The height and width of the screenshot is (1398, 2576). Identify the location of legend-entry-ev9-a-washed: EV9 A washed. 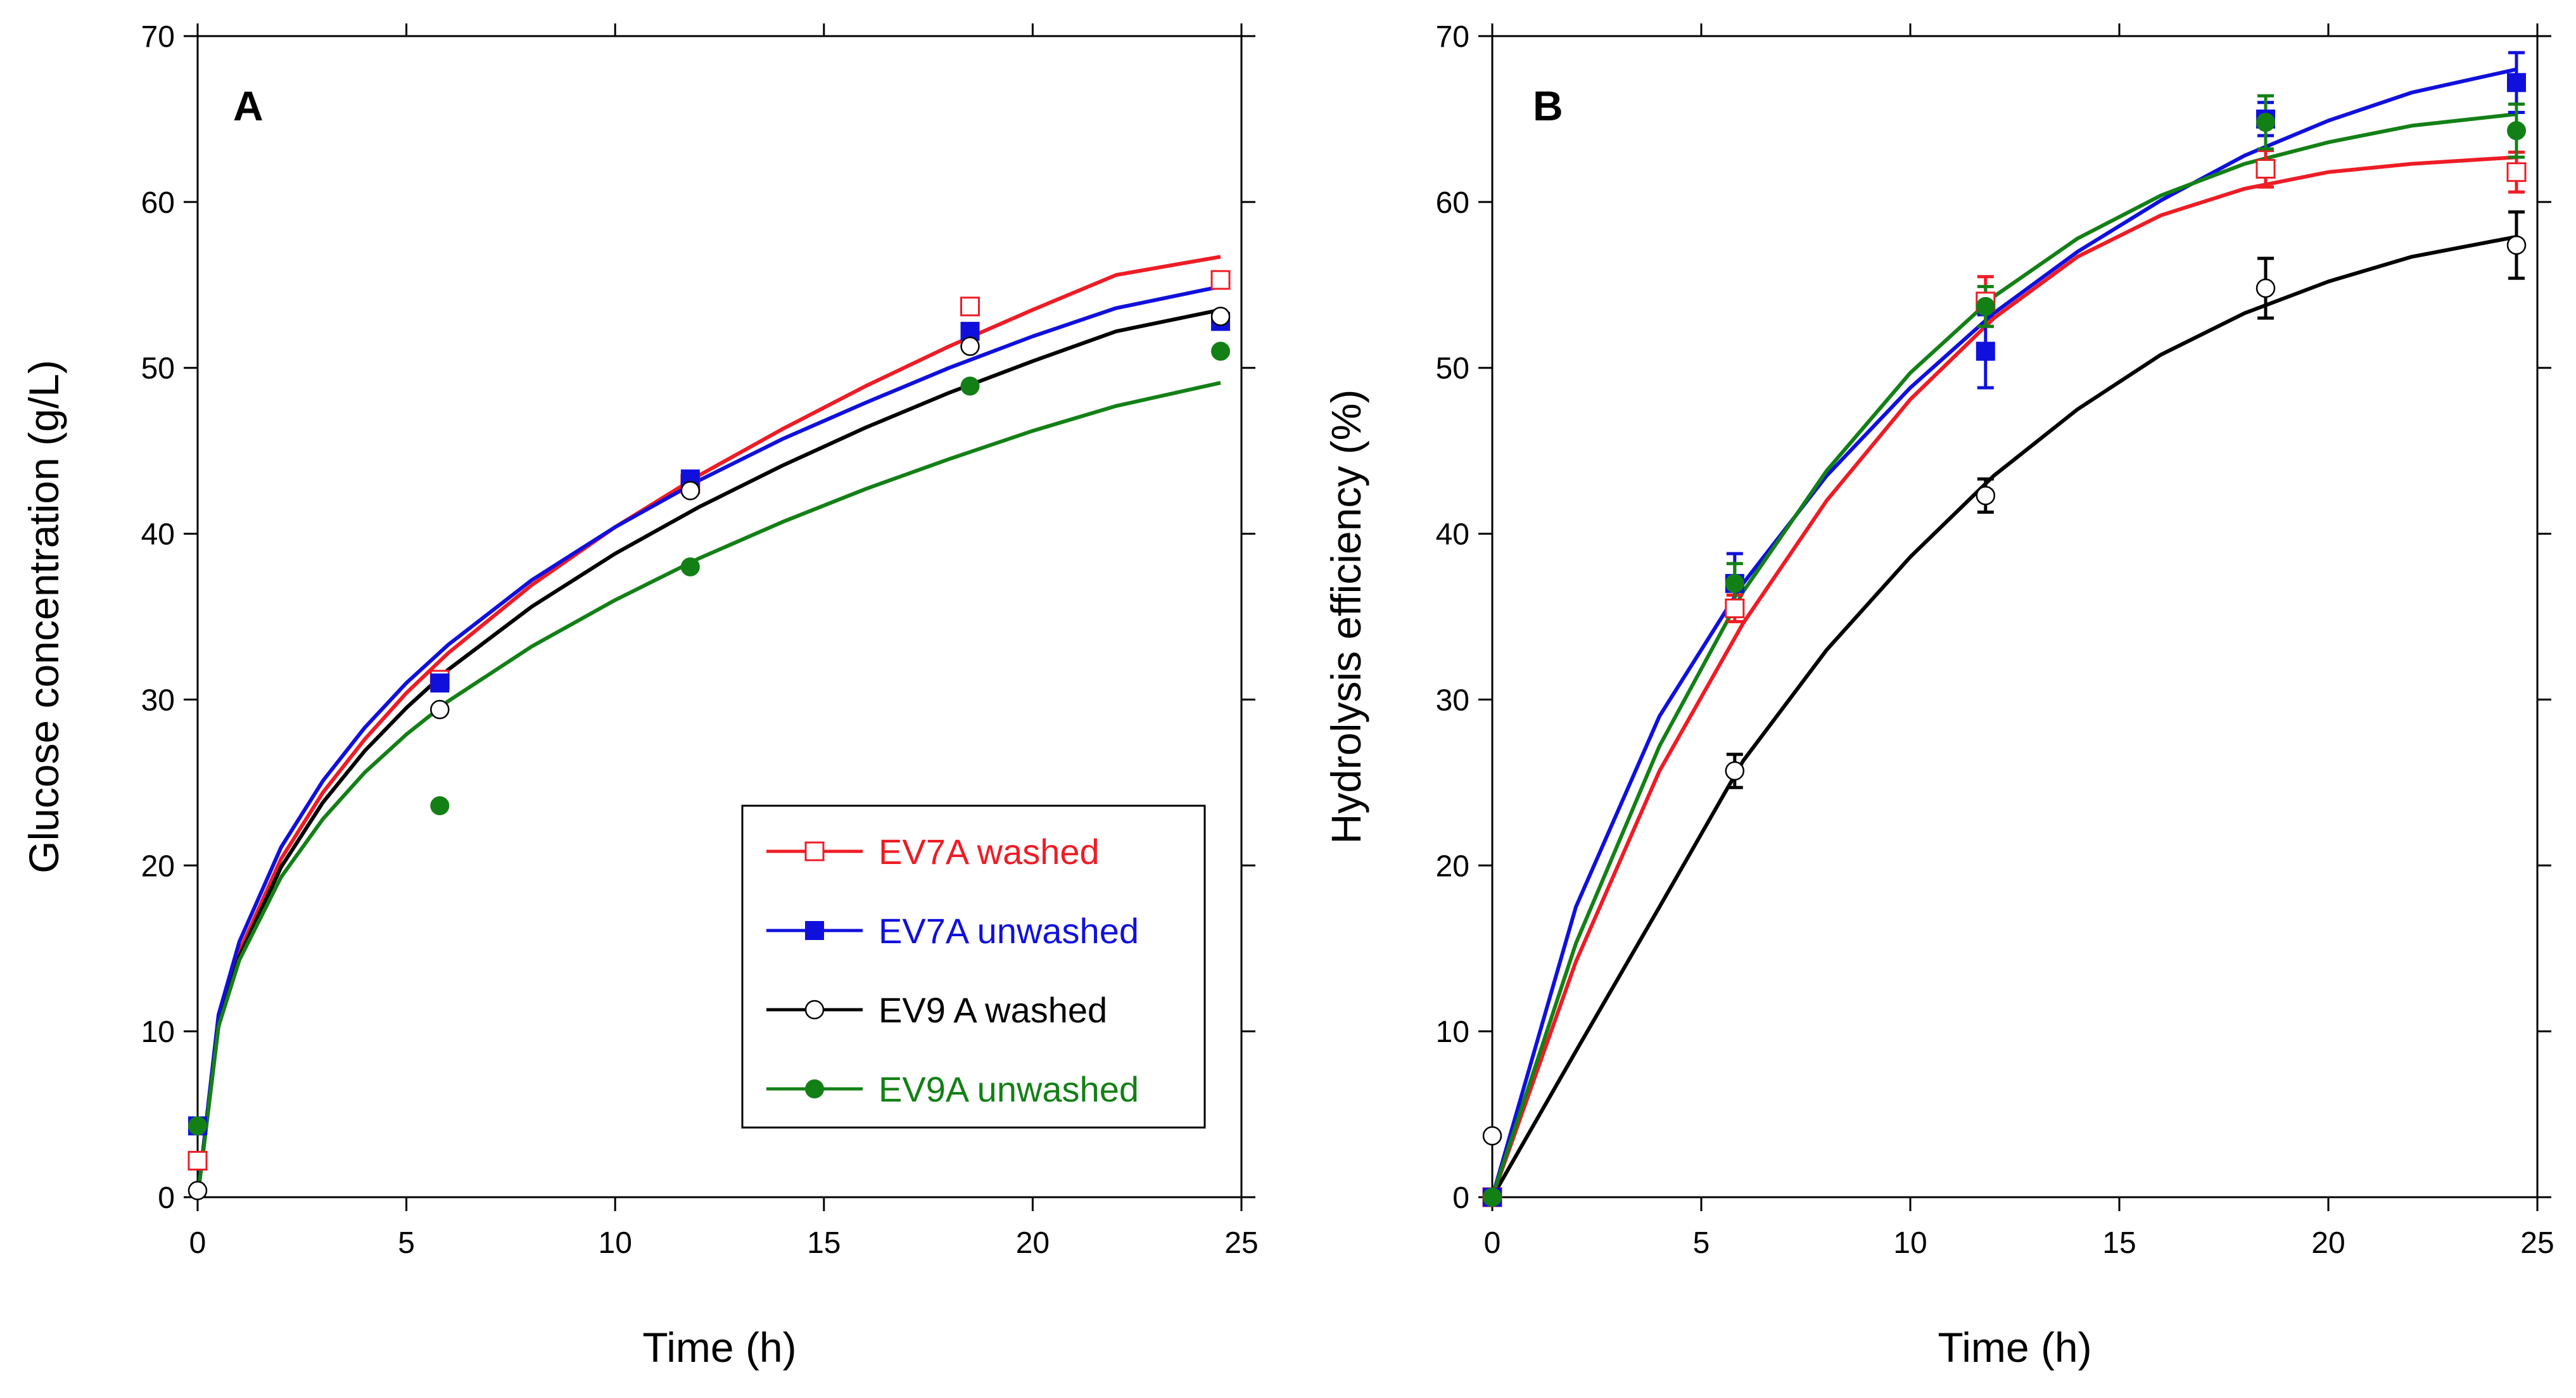
(937, 1010).